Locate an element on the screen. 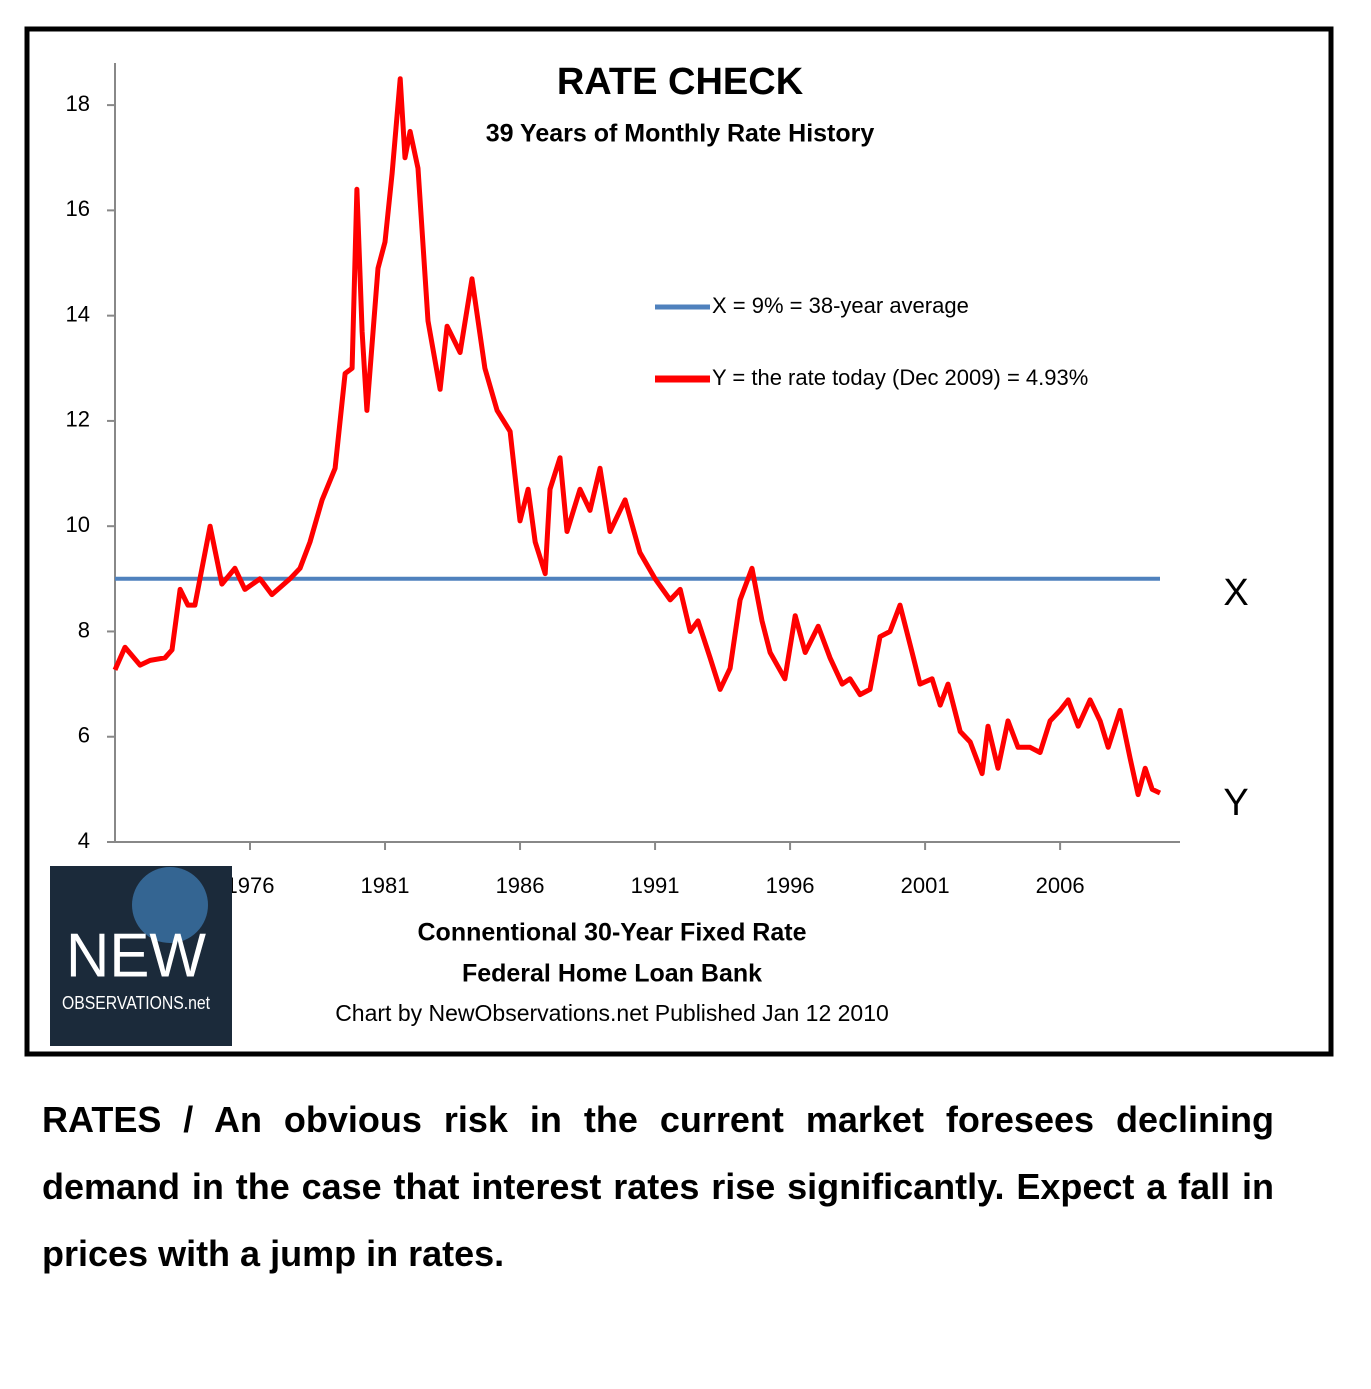 This screenshot has height=1389, width=1371. legend-label: Y = the rate today (Dec 2009) = 4.93% is located at coordinates (900, 377).